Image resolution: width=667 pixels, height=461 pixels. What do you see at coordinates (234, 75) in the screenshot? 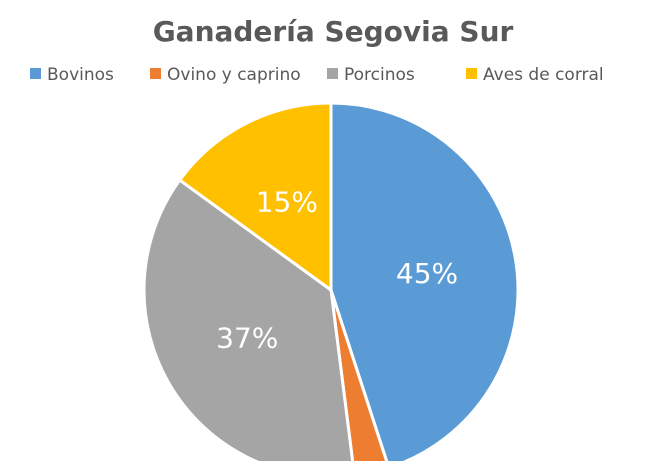
I see `legend-label: Ovino y caprino` at bounding box center [234, 75].